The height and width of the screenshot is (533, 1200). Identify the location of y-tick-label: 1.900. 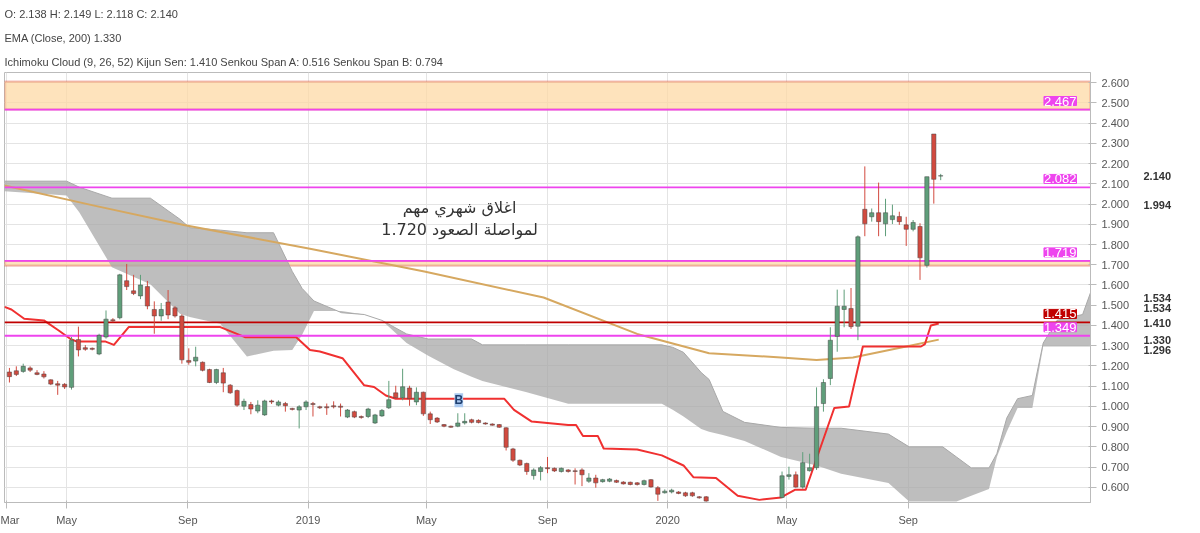
(1115, 224).